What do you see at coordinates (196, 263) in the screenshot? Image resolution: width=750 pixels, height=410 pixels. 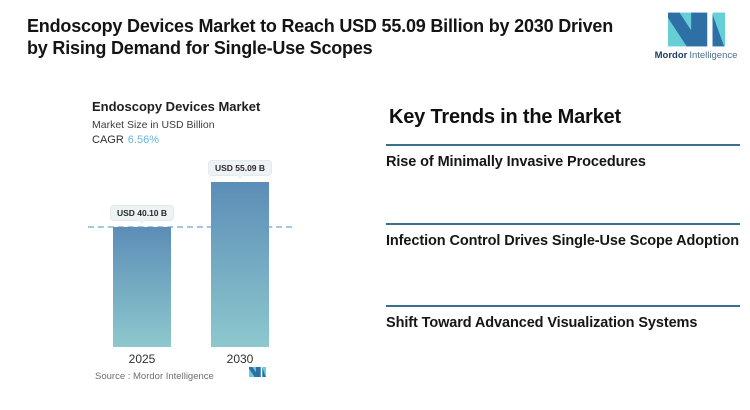 I see `bar-chart: USD 40.10 B 2025 USD 55.09 B 2030` at bounding box center [196, 263].